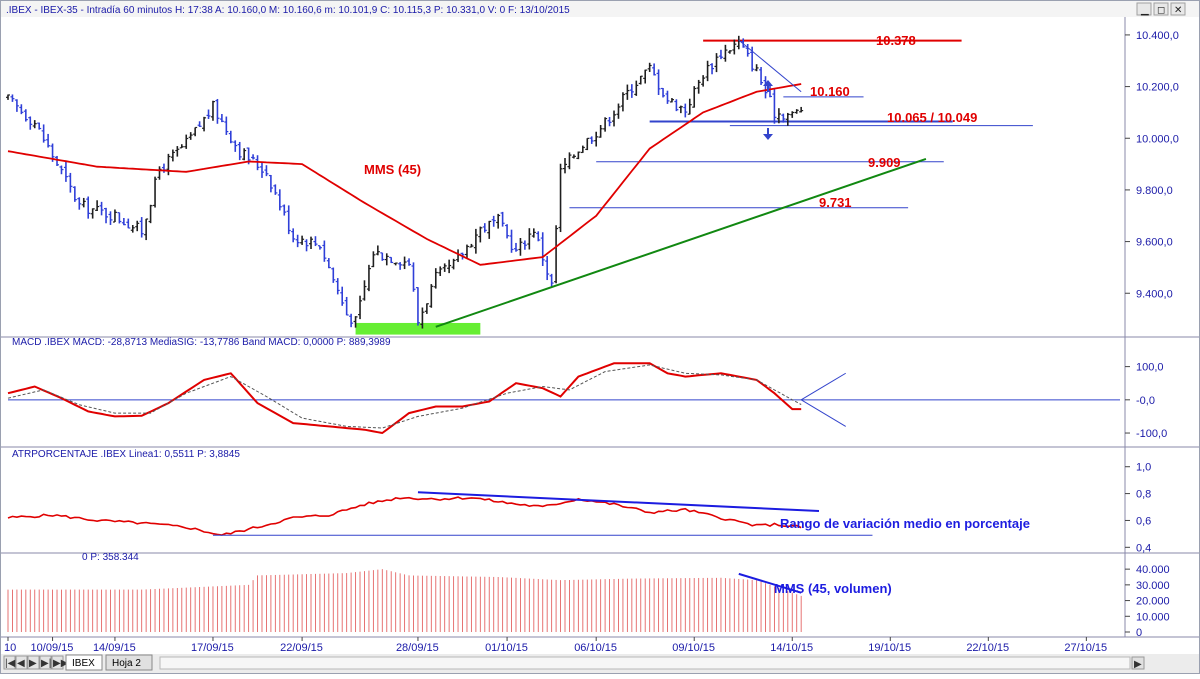 Image resolution: width=1200 pixels, height=679 pixels. I want to click on tab-nav-icon: ▶▶, so click(61, 663).